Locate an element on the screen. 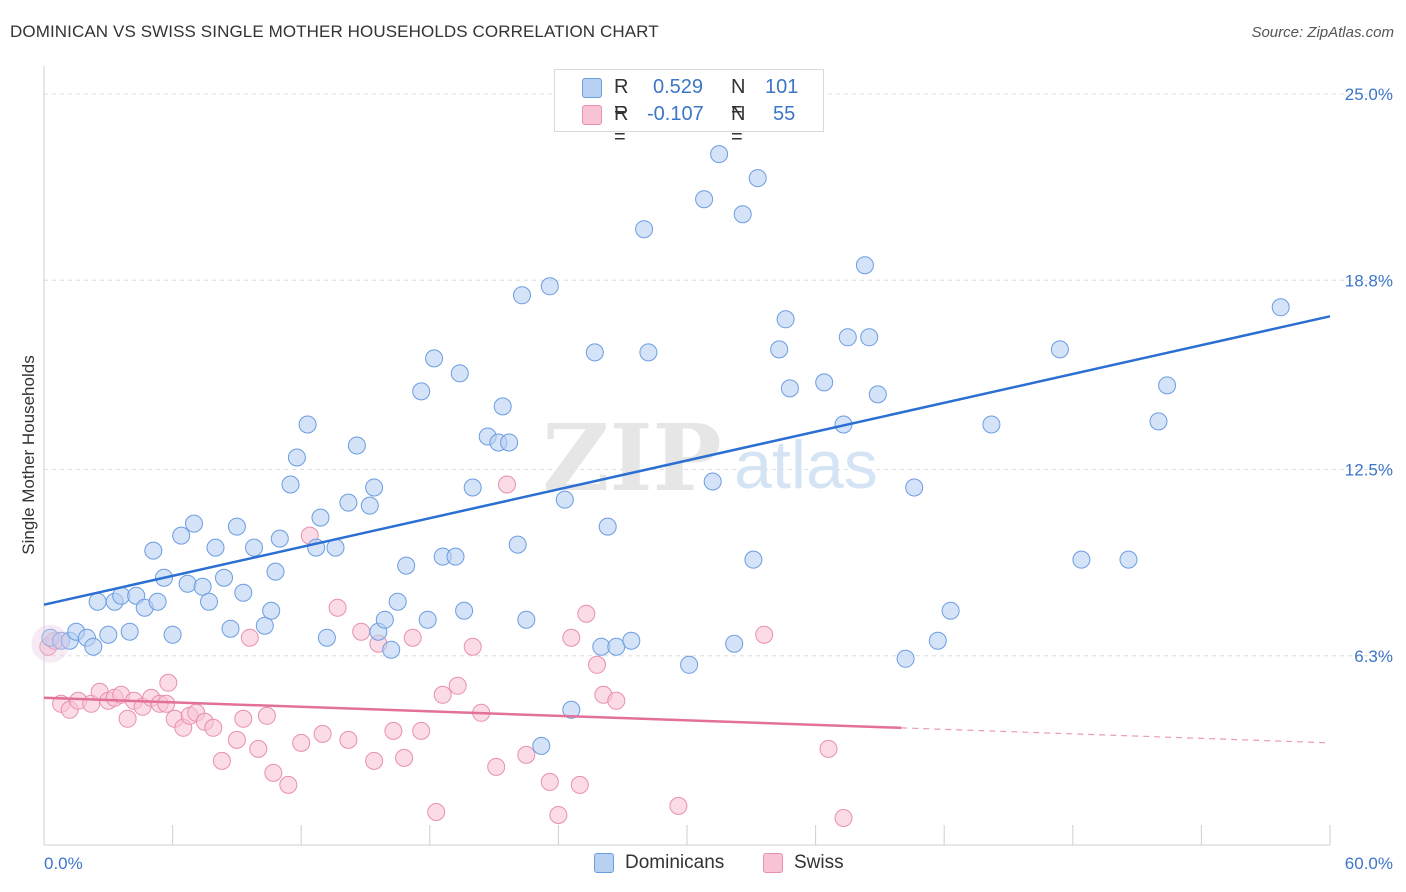  bottom-legend-label: Swiss is located at coordinates (819, 862).